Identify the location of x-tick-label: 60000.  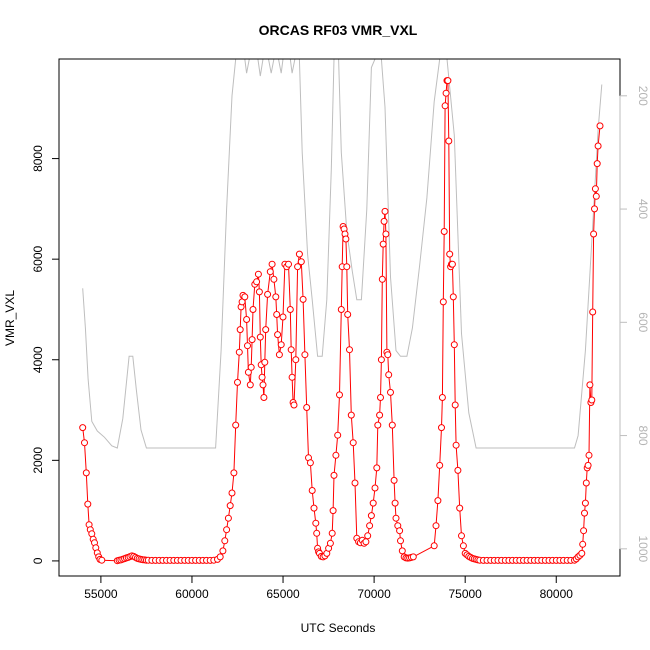
(192, 594).